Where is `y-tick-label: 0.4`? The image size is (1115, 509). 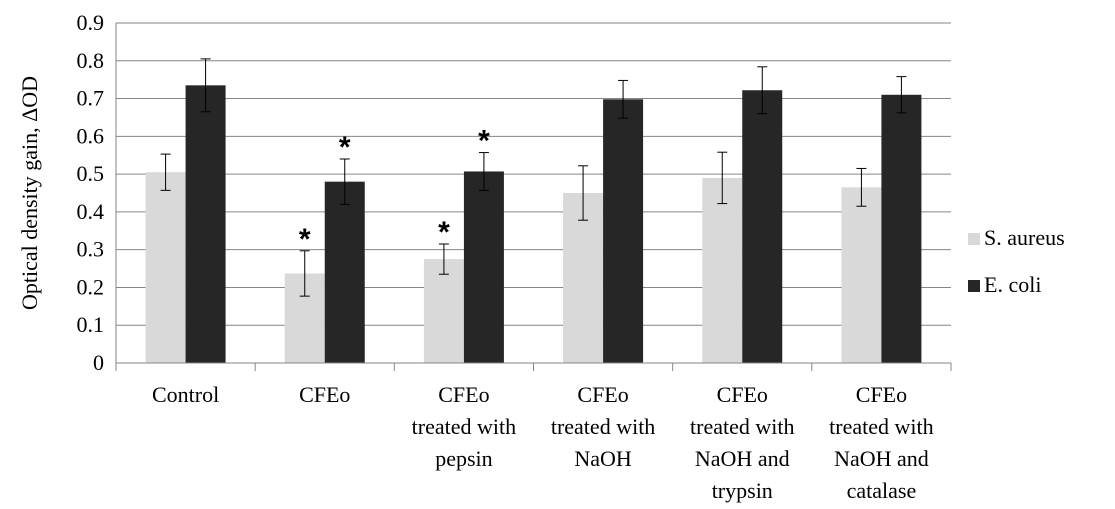
y-tick-label: 0.4 is located at coordinates (91, 211).